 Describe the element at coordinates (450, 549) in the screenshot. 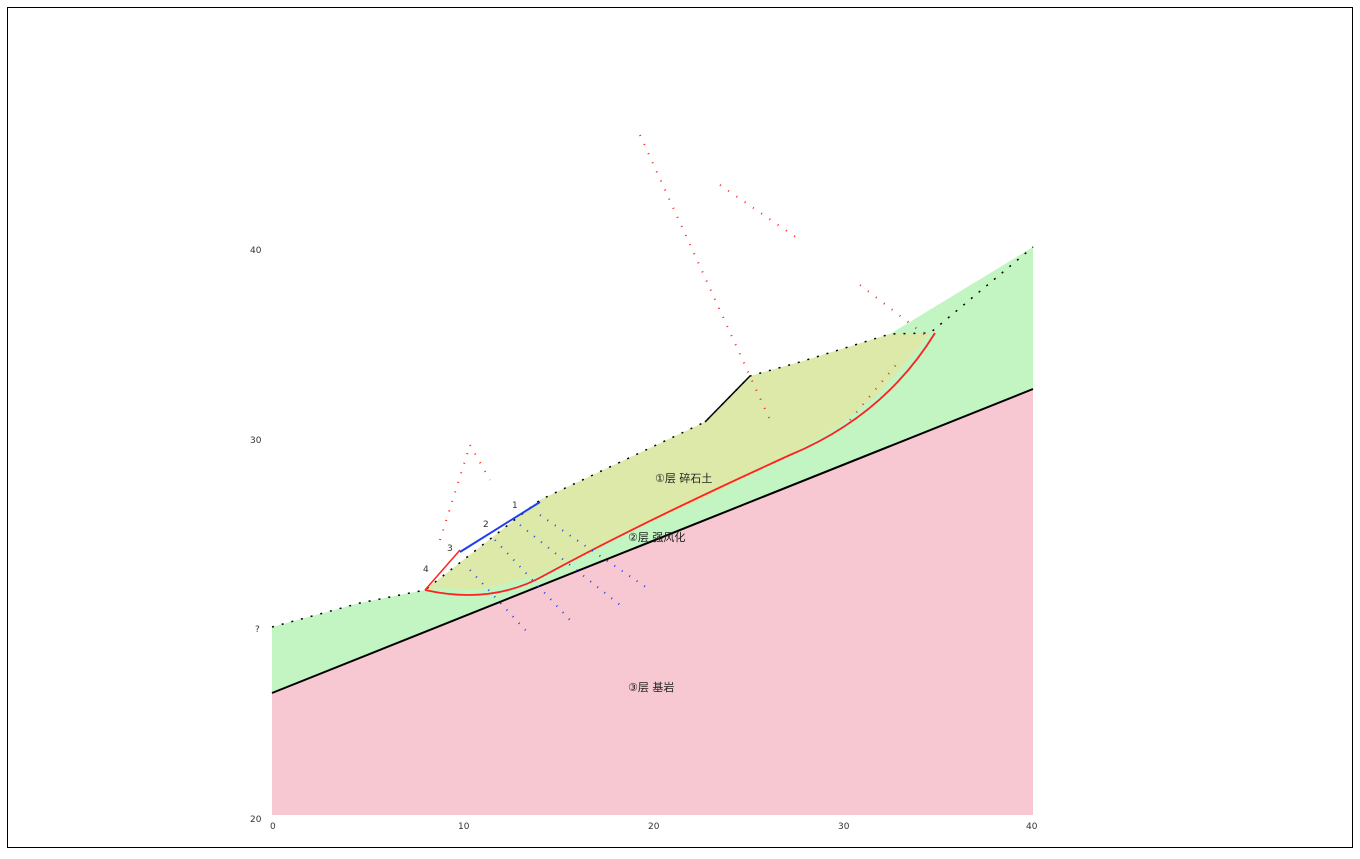

I see `slice-label: 3` at that location.